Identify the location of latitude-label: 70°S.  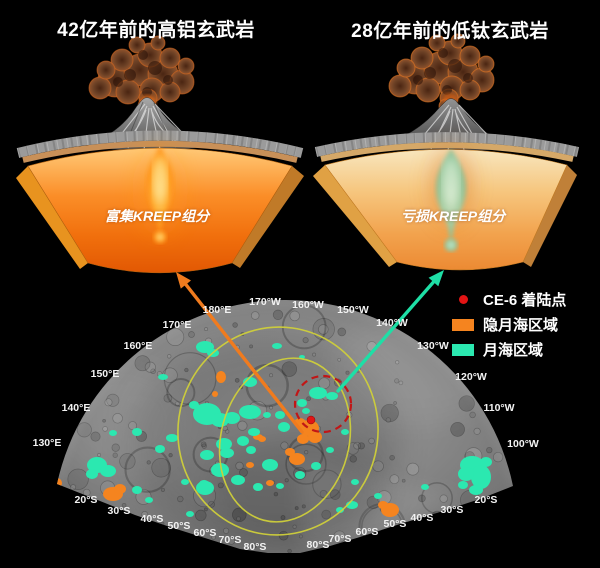
(230, 540).